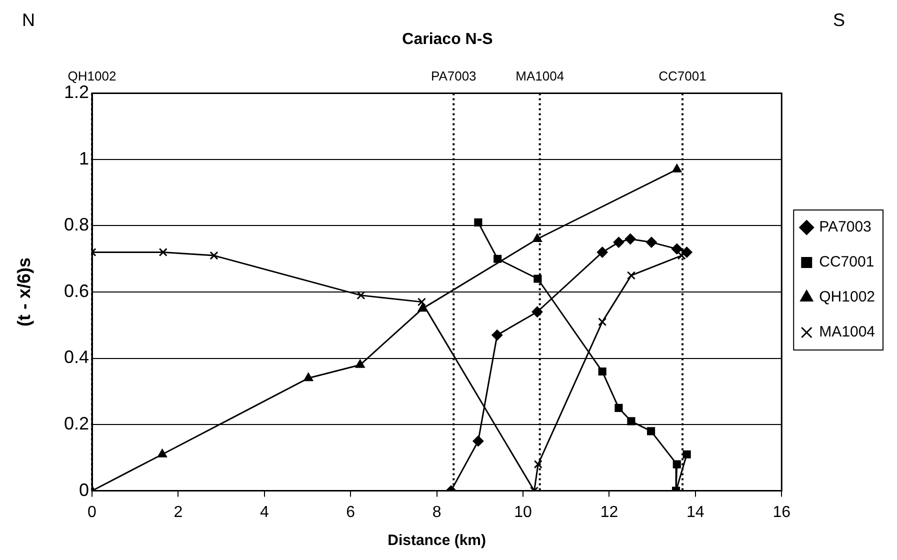 The height and width of the screenshot is (560, 897). What do you see at coordinates (523, 512) in the screenshot?
I see `x-tick-label: 10` at bounding box center [523, 512].